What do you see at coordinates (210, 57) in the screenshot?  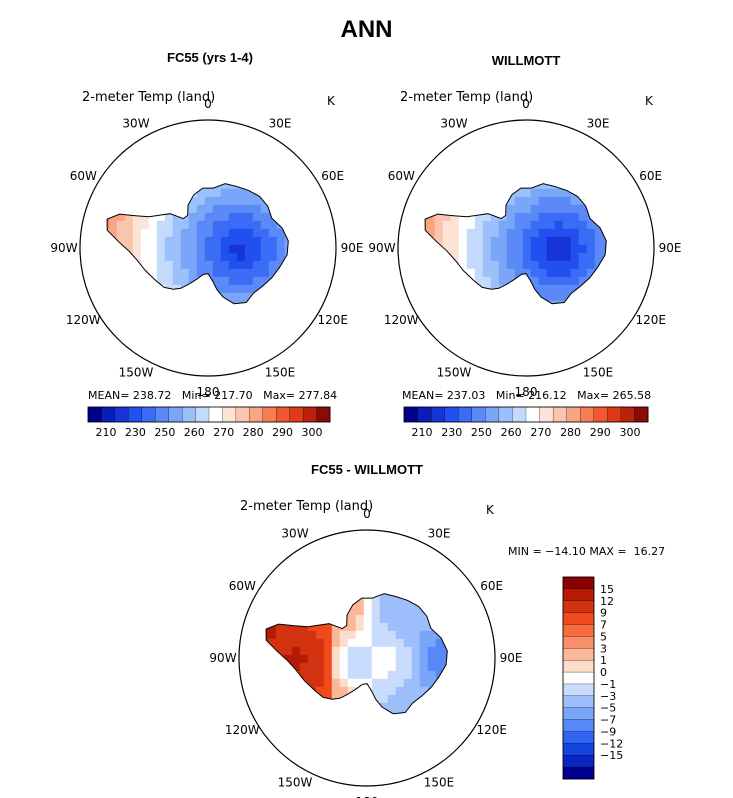 I see `left-panel-title: FC55 (yrs 1-4)` at bounding box center [210, 57].